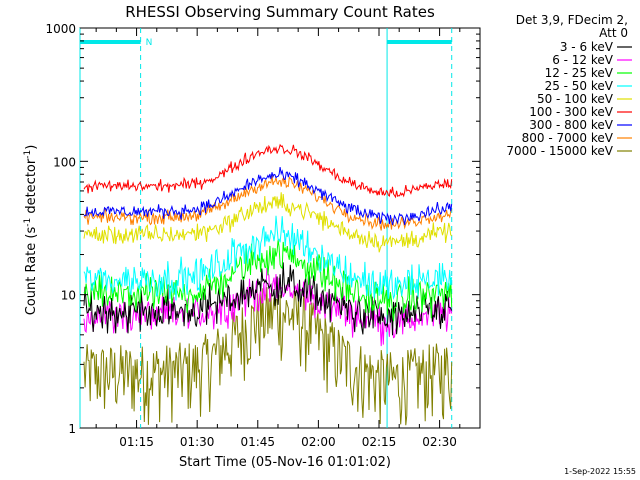  Describe the element at coordinates (587, 47) in the screenshot. I see `legend-label-0: 3 - 6 keV` at that location.